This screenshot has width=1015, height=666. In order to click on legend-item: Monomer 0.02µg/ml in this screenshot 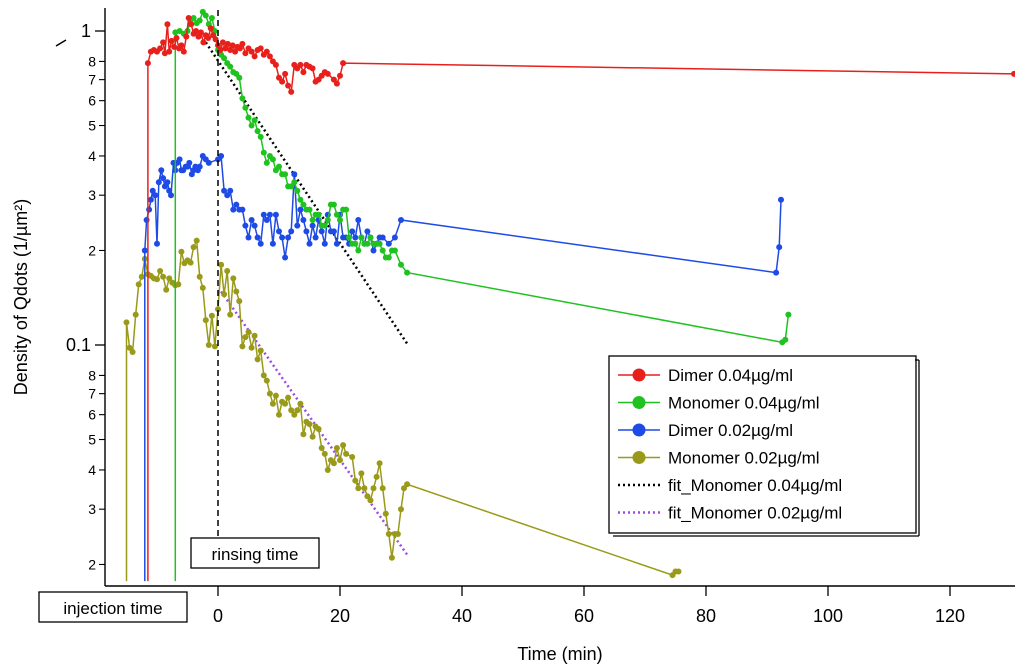, I will do `click(719, 458)`.